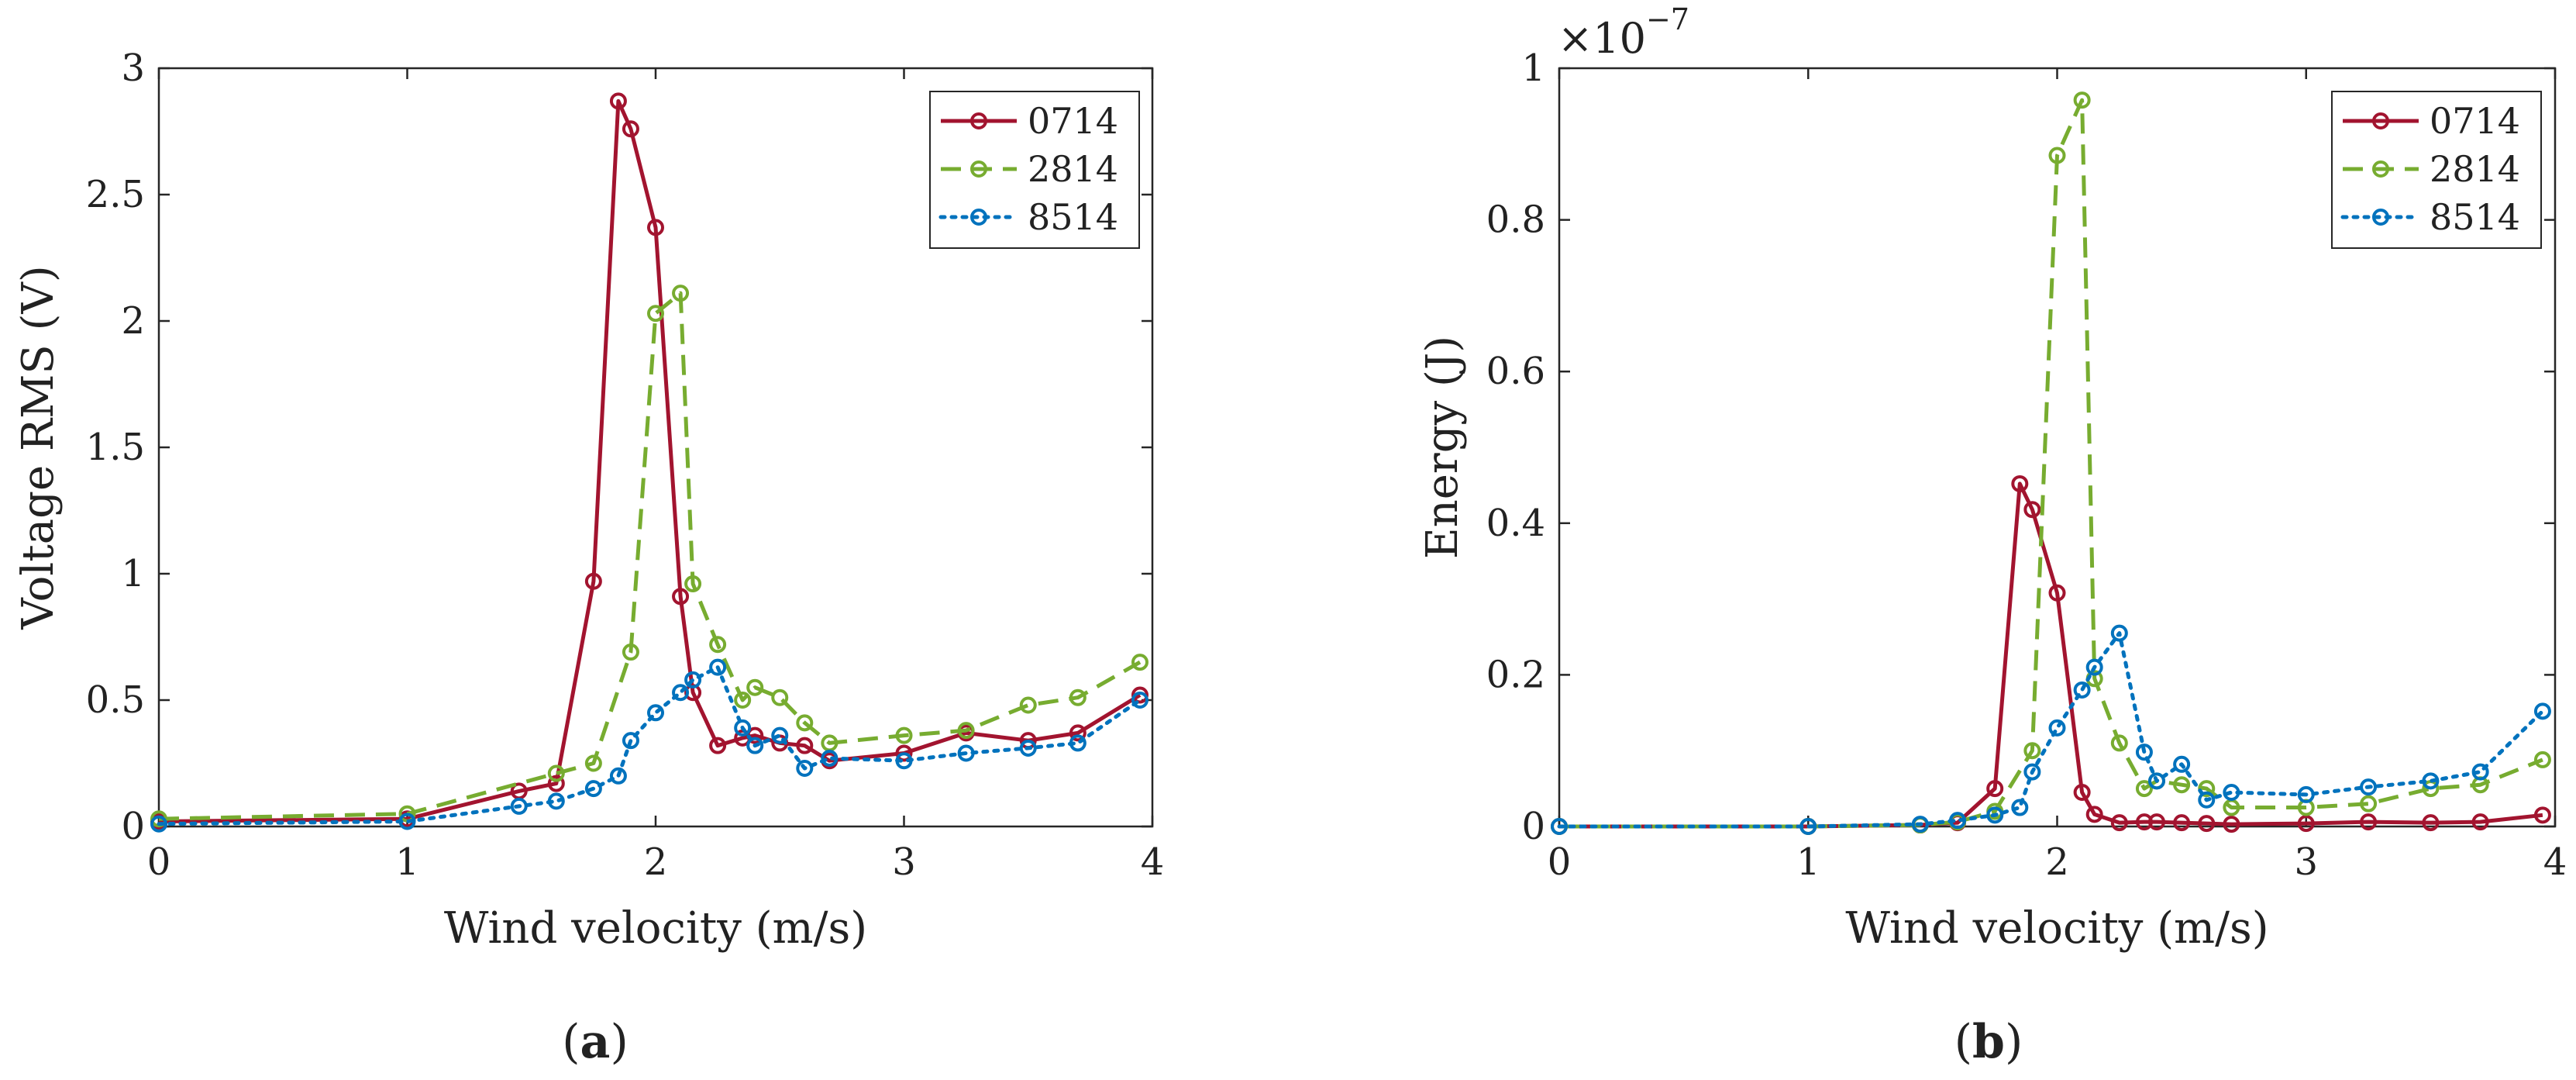 This screenshot has width=2576, height=1080. Describe the element at coordinates (1667, 19) in the screenshot. I see `y-axis-multiplier-exponent: −7` at that location.